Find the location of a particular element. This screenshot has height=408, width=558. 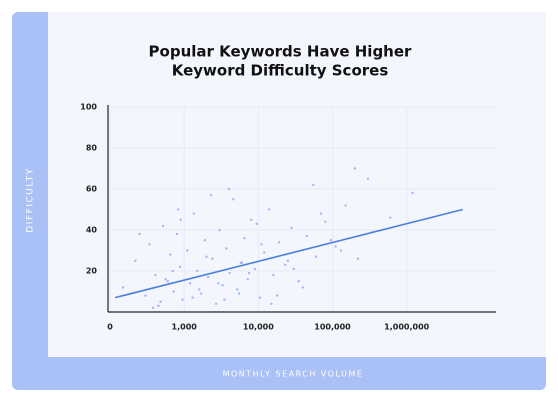

trend-line is located at coordinates (288, 253).